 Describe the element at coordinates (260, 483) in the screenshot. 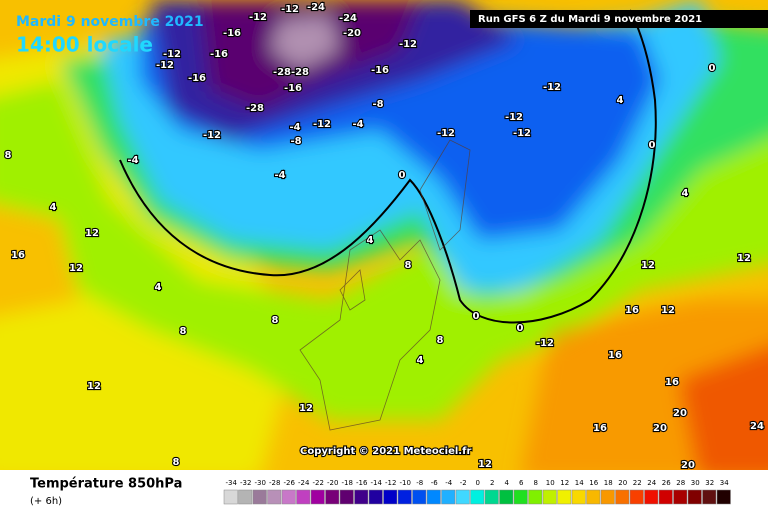

I see `legend-label: -30` at that location.